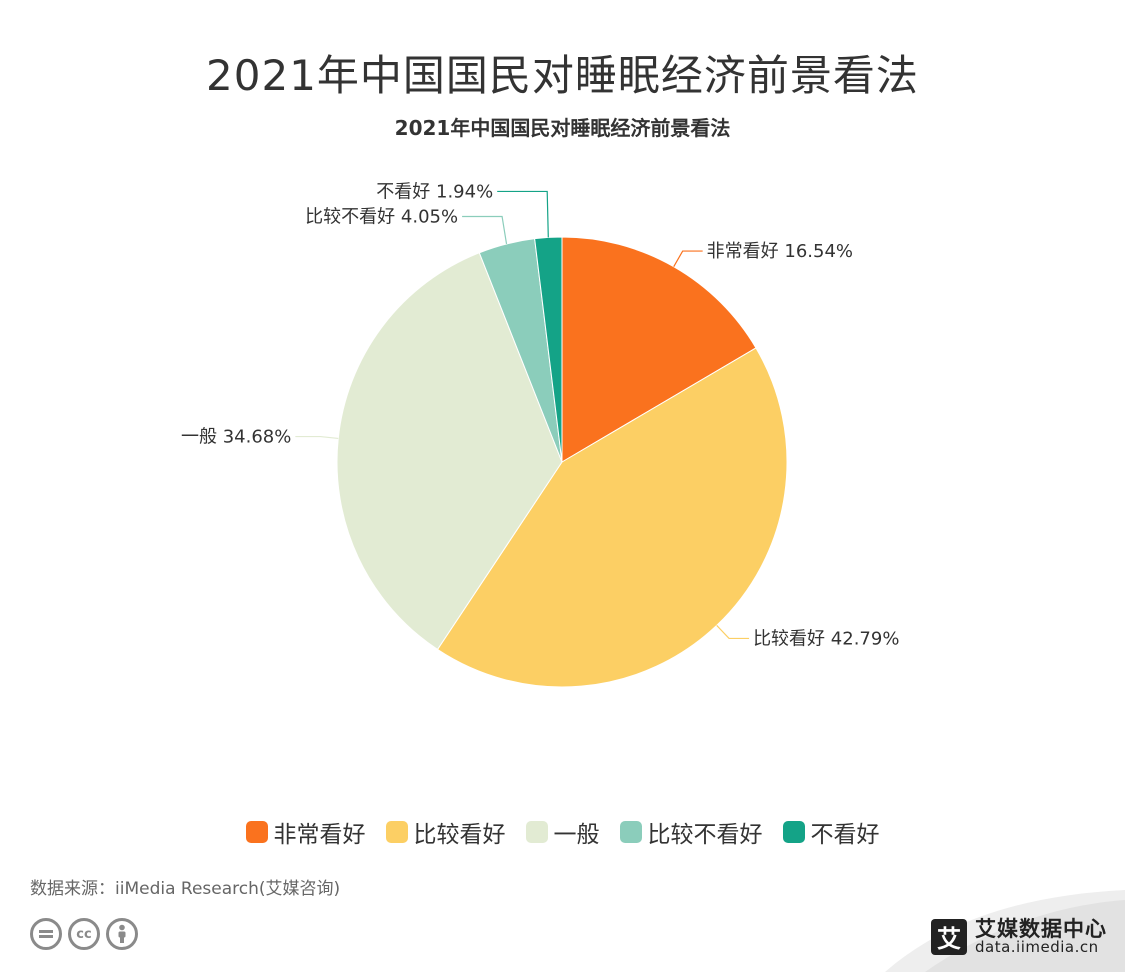  I want to click on brand-mark-icon: 艾, so click(949, 936).